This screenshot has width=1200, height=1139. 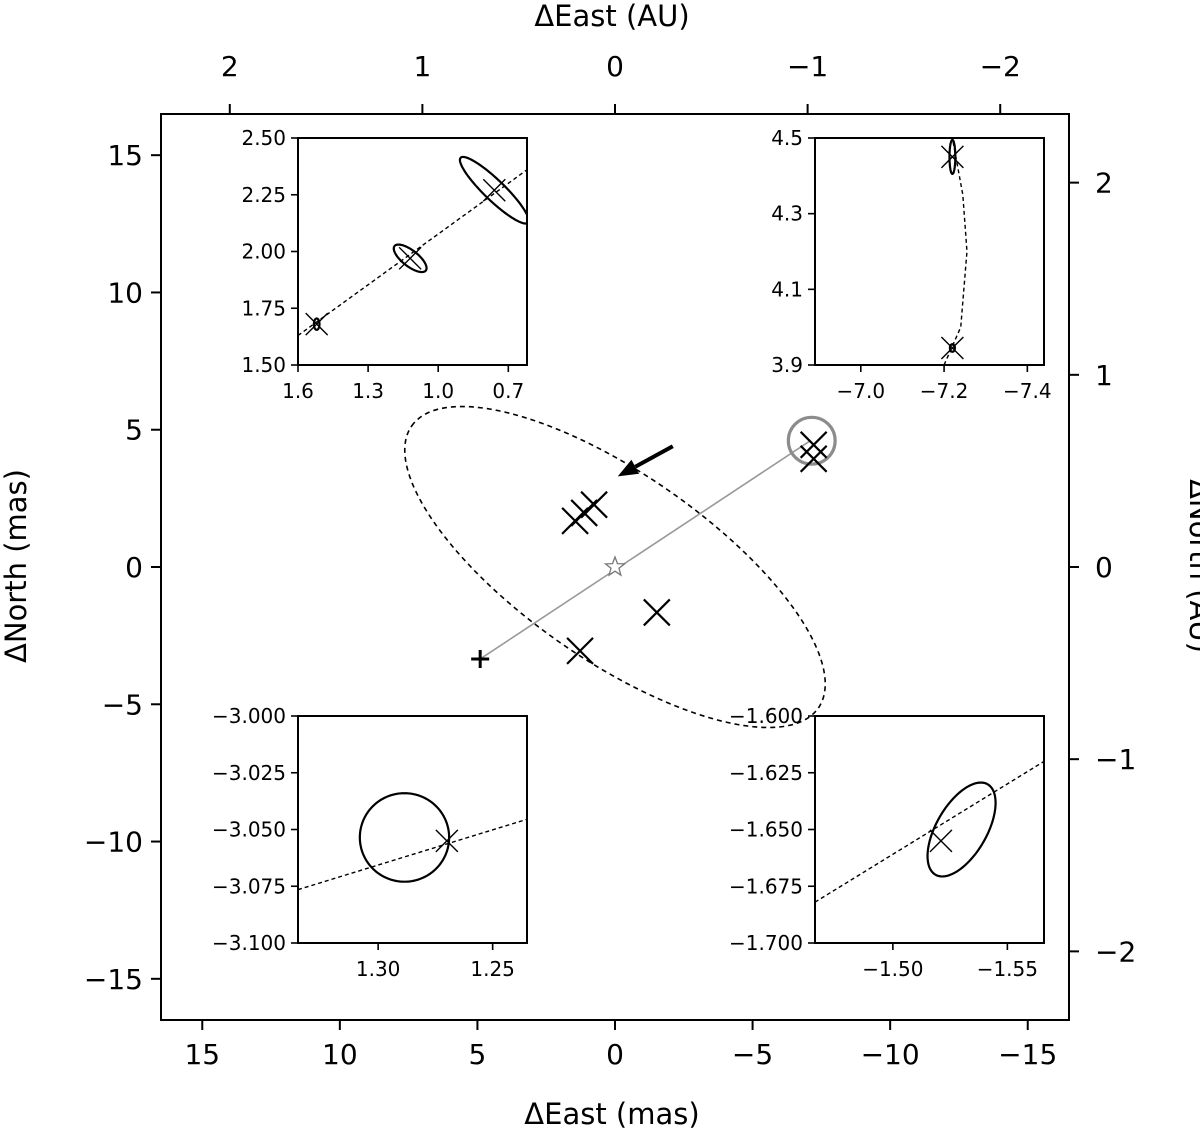 I want to click on inset-bottom-right: −1.50 −1.55 −1.700 −1.675 −1.650 −1.625 −1.600, so click(x=887, y=842).